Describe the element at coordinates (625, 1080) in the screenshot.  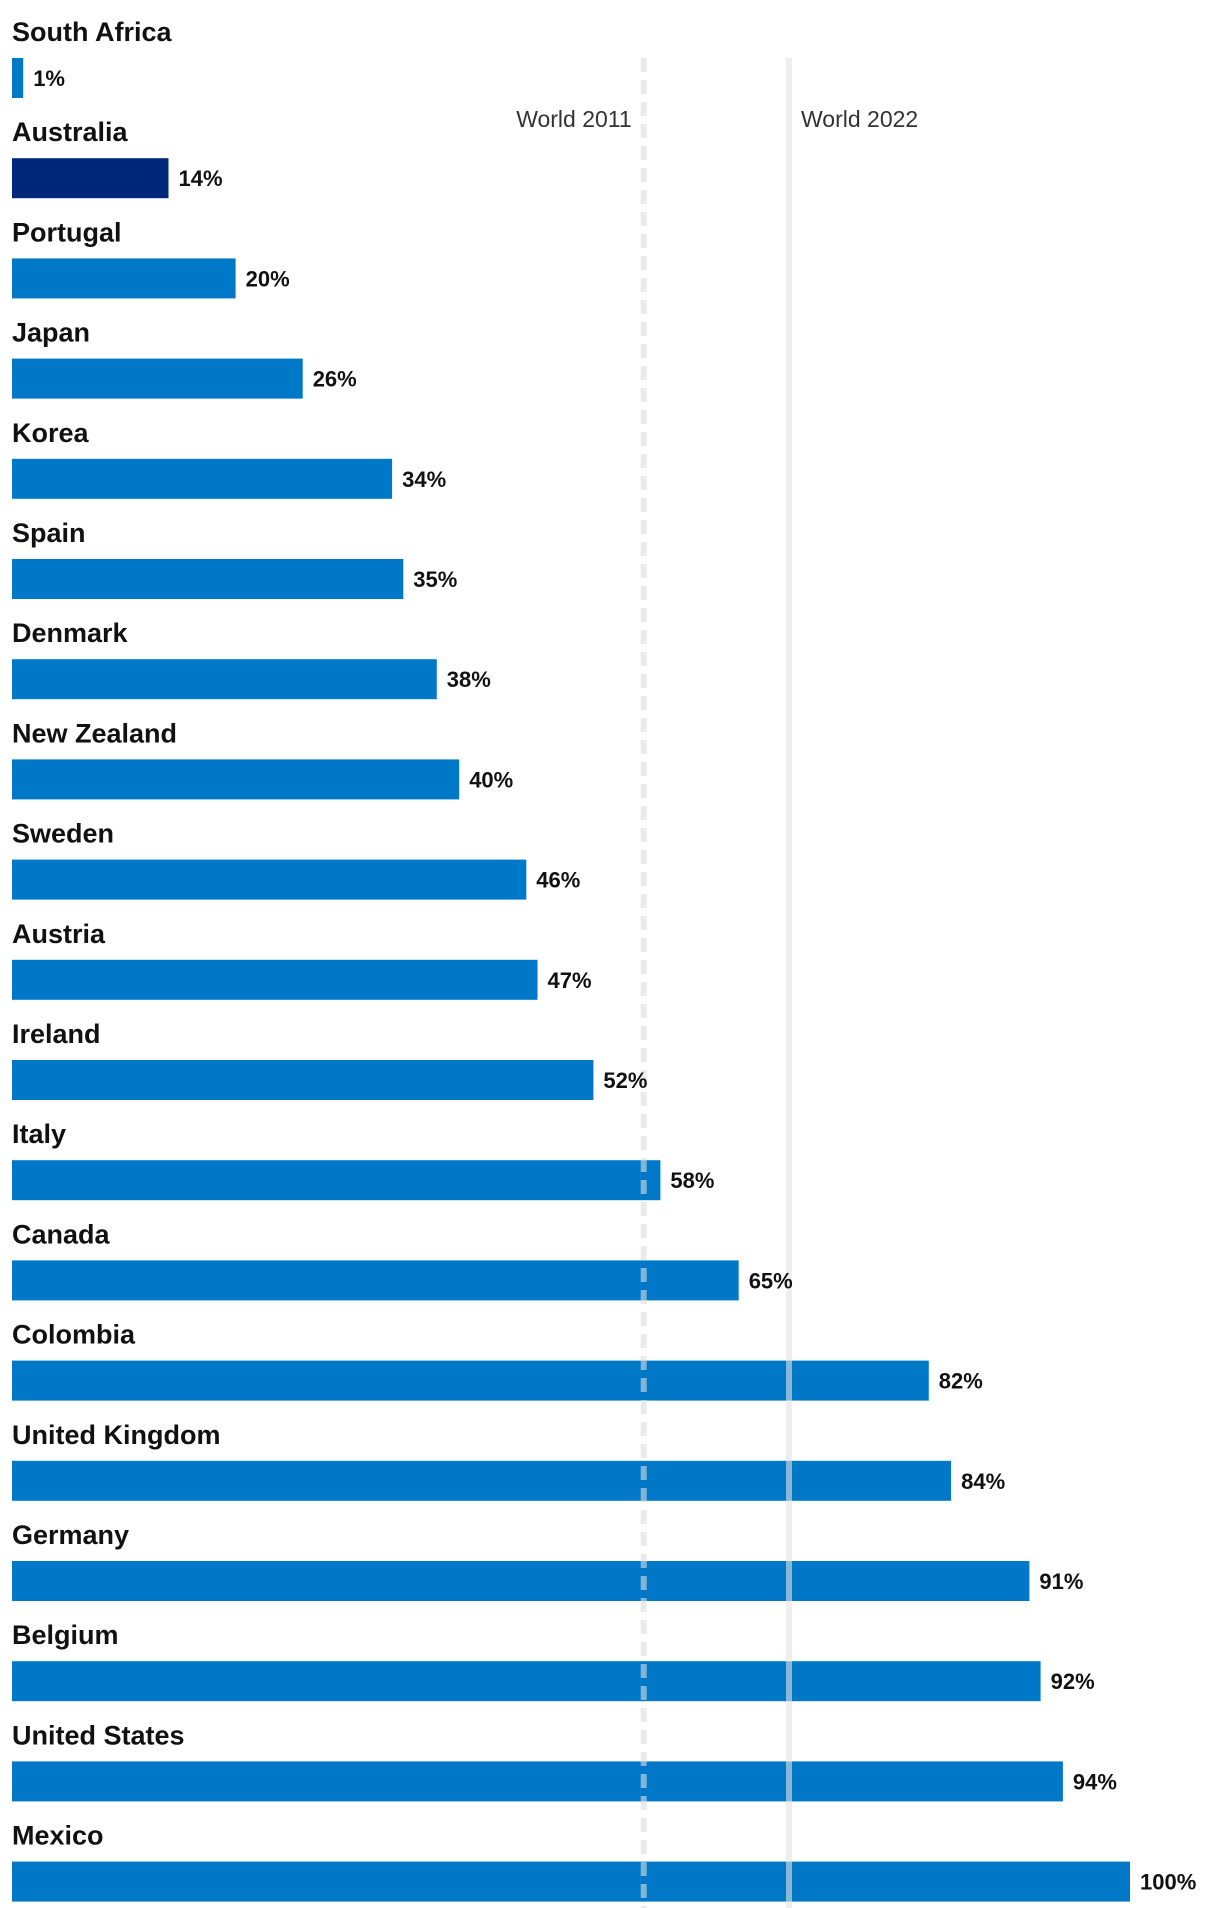
I see `value-label-ireland: 52%` at that location.